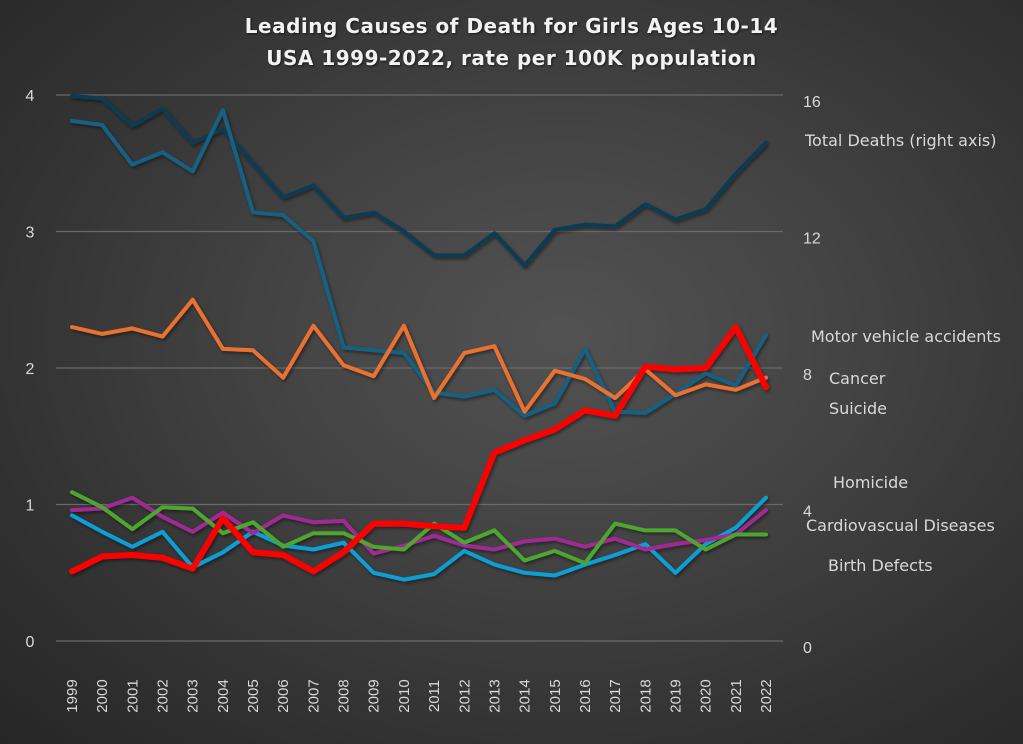 The image size is (1023, 744). I want to click on x-tick-label: 2019, so click(675, 695).